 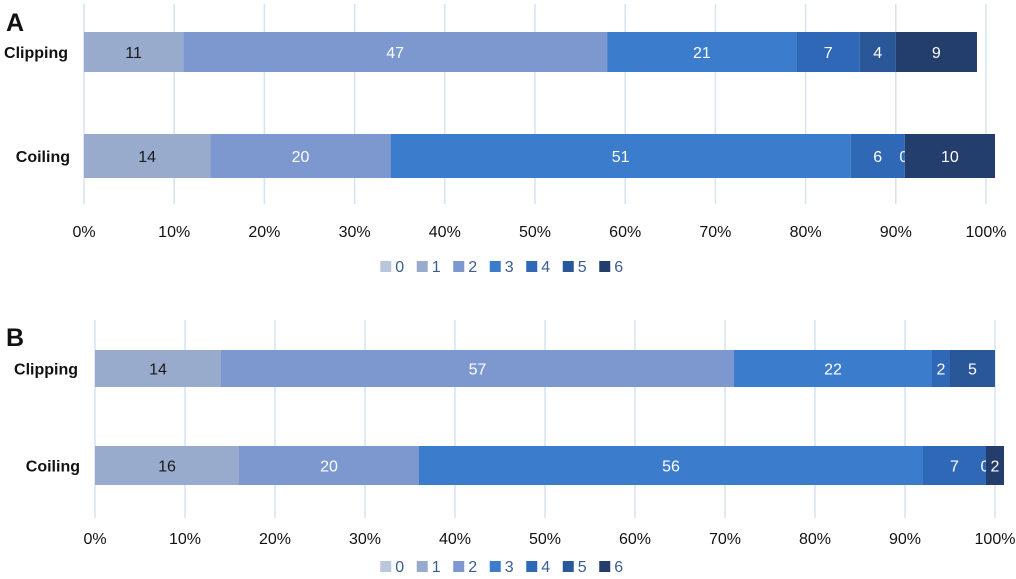 I want to click on data-label: 56, so click(x=671, y=467).